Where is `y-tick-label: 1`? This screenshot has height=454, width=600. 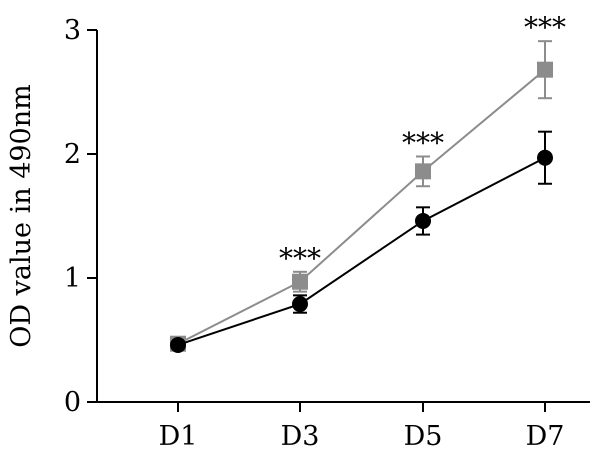 y-tick-label: 1 is located at coordinates (72, 278).